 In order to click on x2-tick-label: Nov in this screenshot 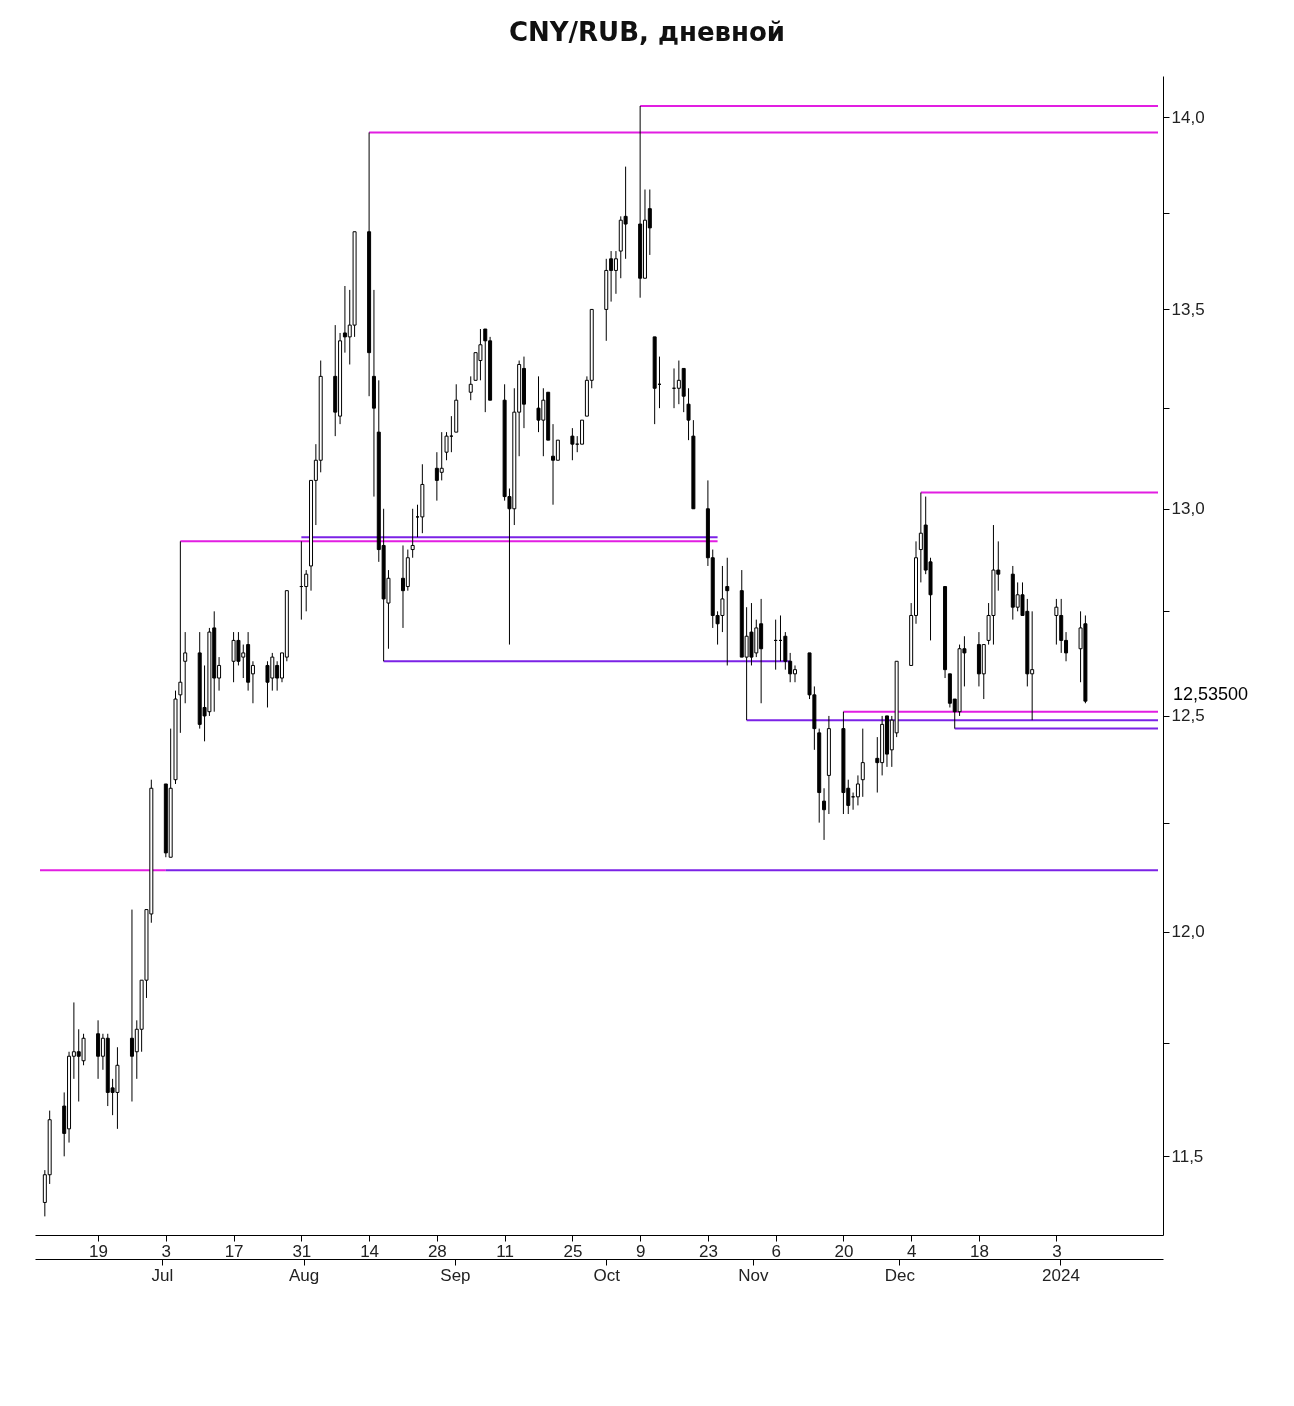, I will do `click(753, 1275)`.